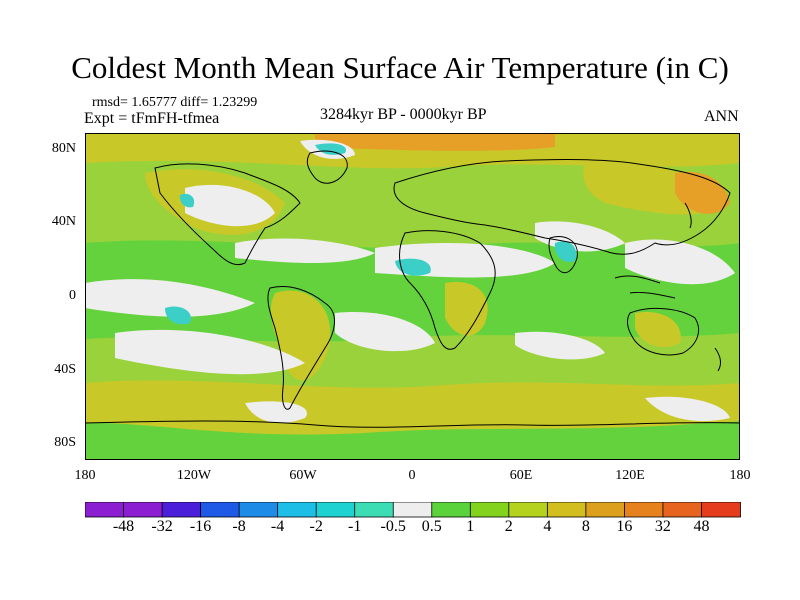 Image resolution: width=800 pixels, height=600 pixels. What do you see at coordinates (403, 114) in the screenshot?
I see `period-label: 3284kyr BP - 0000kyr BP` at bounding box center [403, 114].